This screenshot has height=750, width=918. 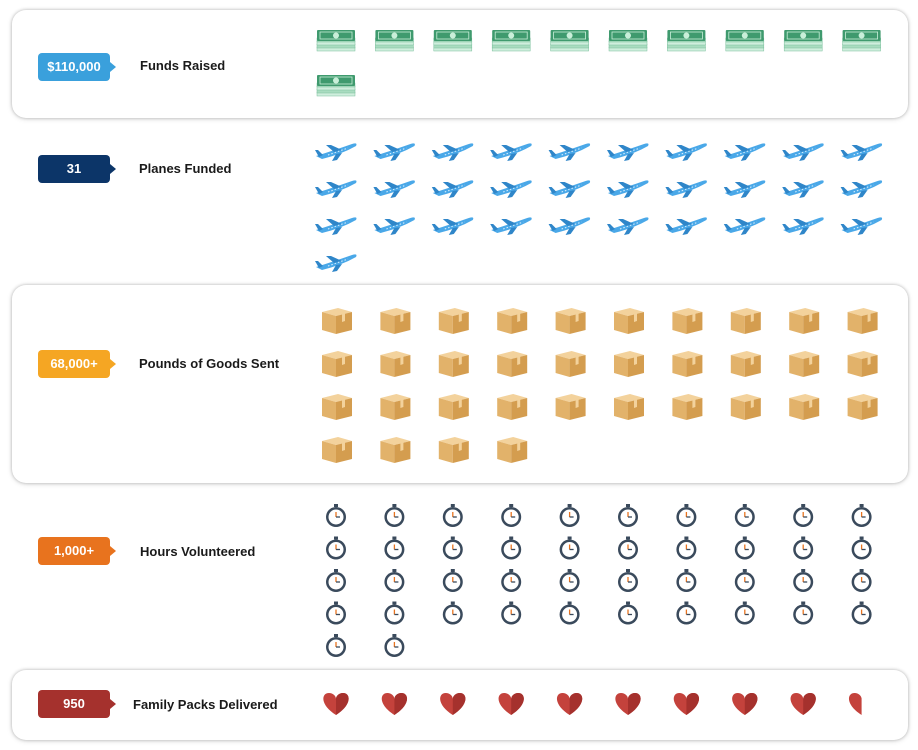 I want to click on hours-label: Hours Volunteered, so click(x=198, y=551).